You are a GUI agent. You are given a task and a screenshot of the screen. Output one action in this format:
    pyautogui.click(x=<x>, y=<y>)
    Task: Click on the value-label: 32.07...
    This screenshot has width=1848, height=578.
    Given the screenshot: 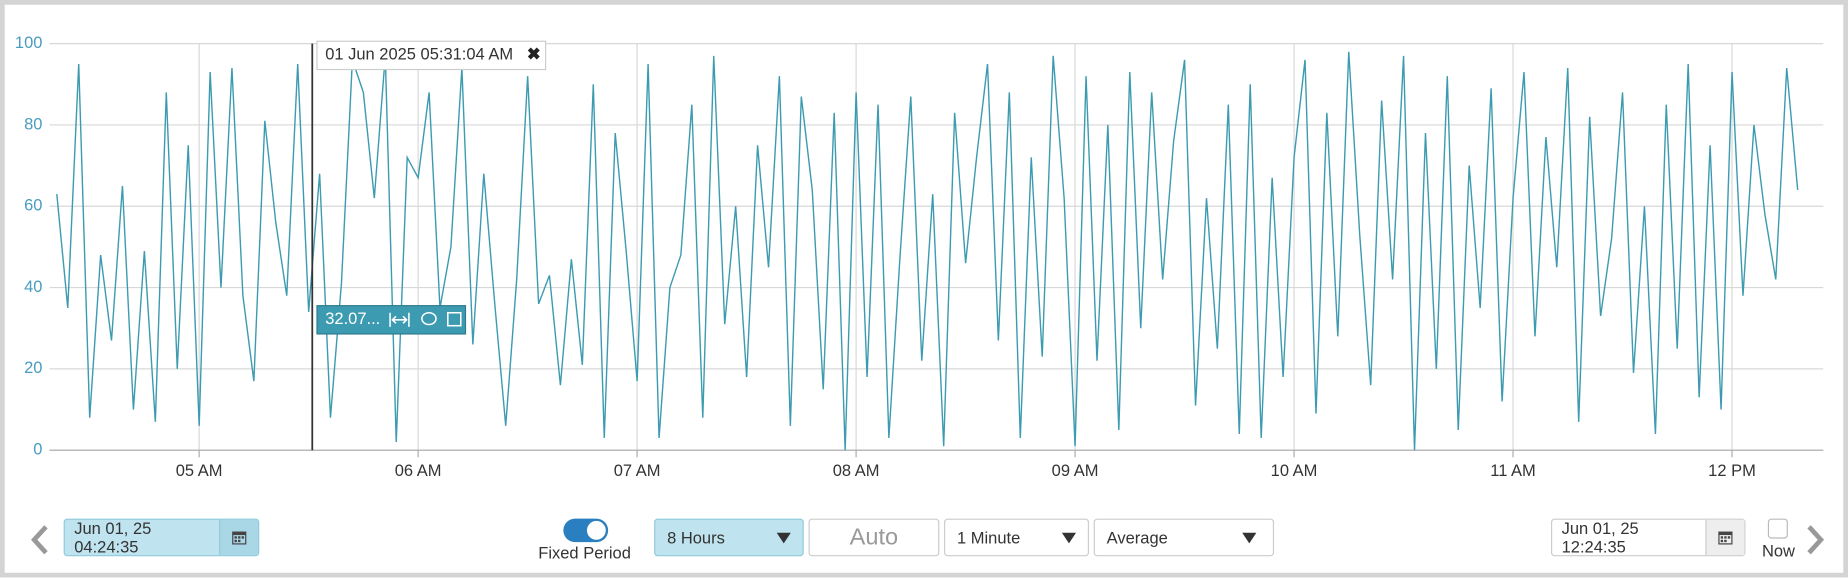 What is the action you would take?
    pyautogui.click(x=352, y=319)
    